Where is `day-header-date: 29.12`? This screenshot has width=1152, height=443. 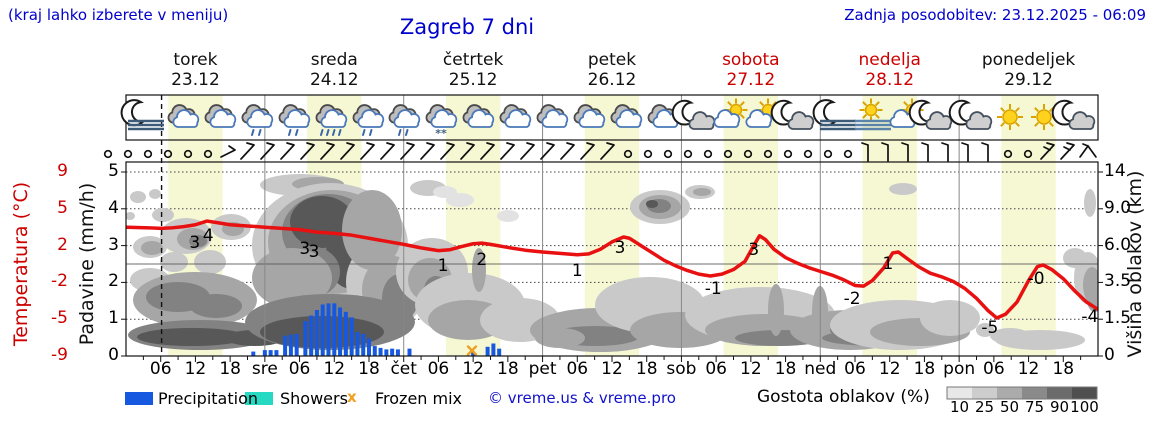 day-header-date: 29.12 is located at coordinates (1028, 80).